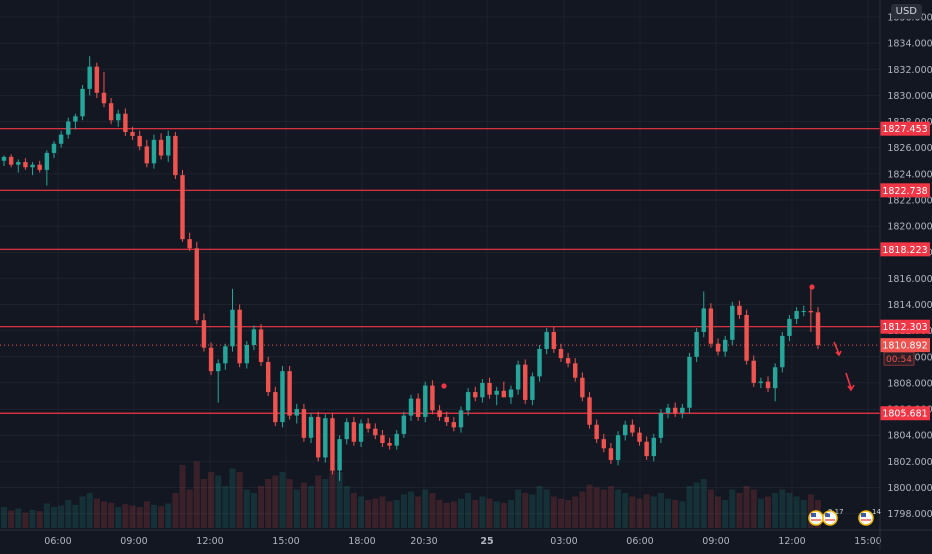  What do you see at coordinates (909, 279) in the screenshot?
I see `y-tick-label: 1816.000` at bounding box center [909, 279].